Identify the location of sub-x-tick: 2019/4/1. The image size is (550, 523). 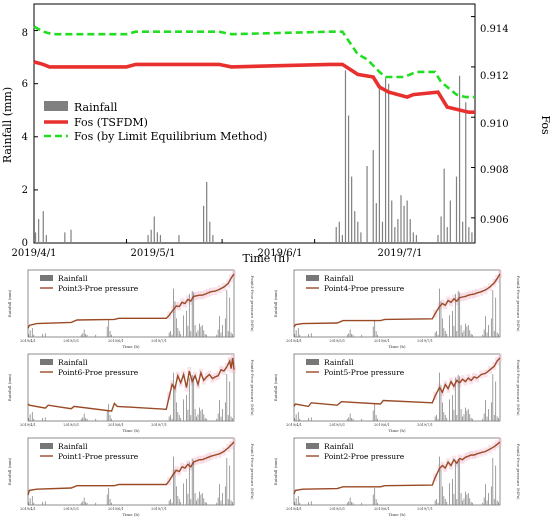
(28, 509).